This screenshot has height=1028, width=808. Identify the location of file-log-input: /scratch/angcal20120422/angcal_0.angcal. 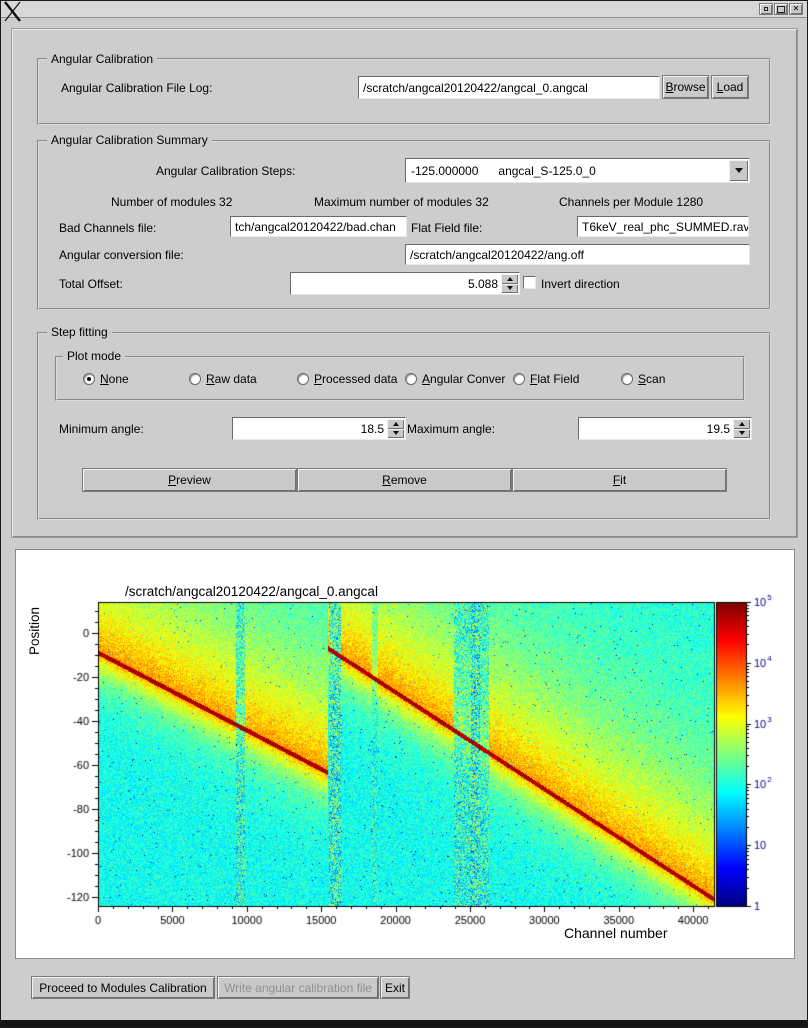
(509, 87).